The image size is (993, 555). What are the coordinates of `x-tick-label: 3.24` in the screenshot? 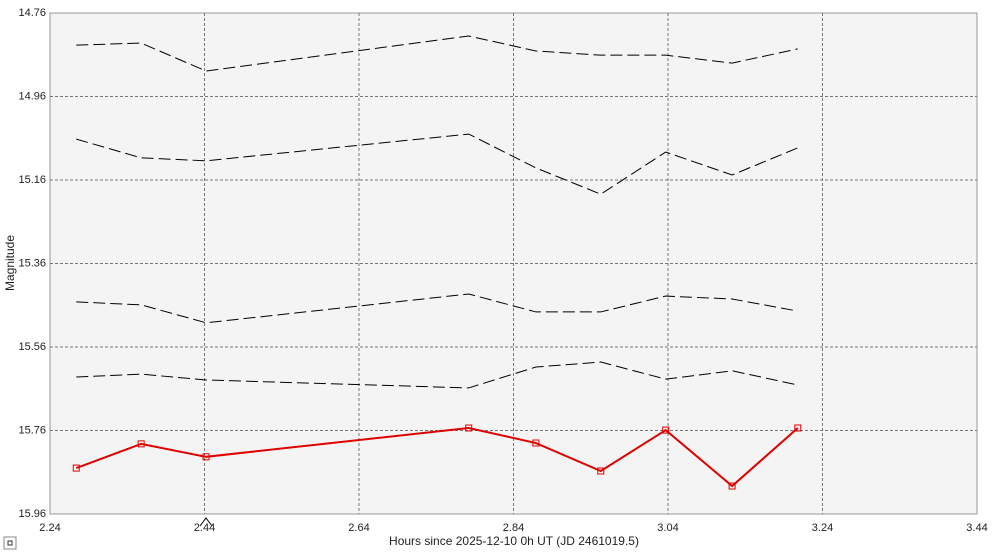 It's located at (822, 528).